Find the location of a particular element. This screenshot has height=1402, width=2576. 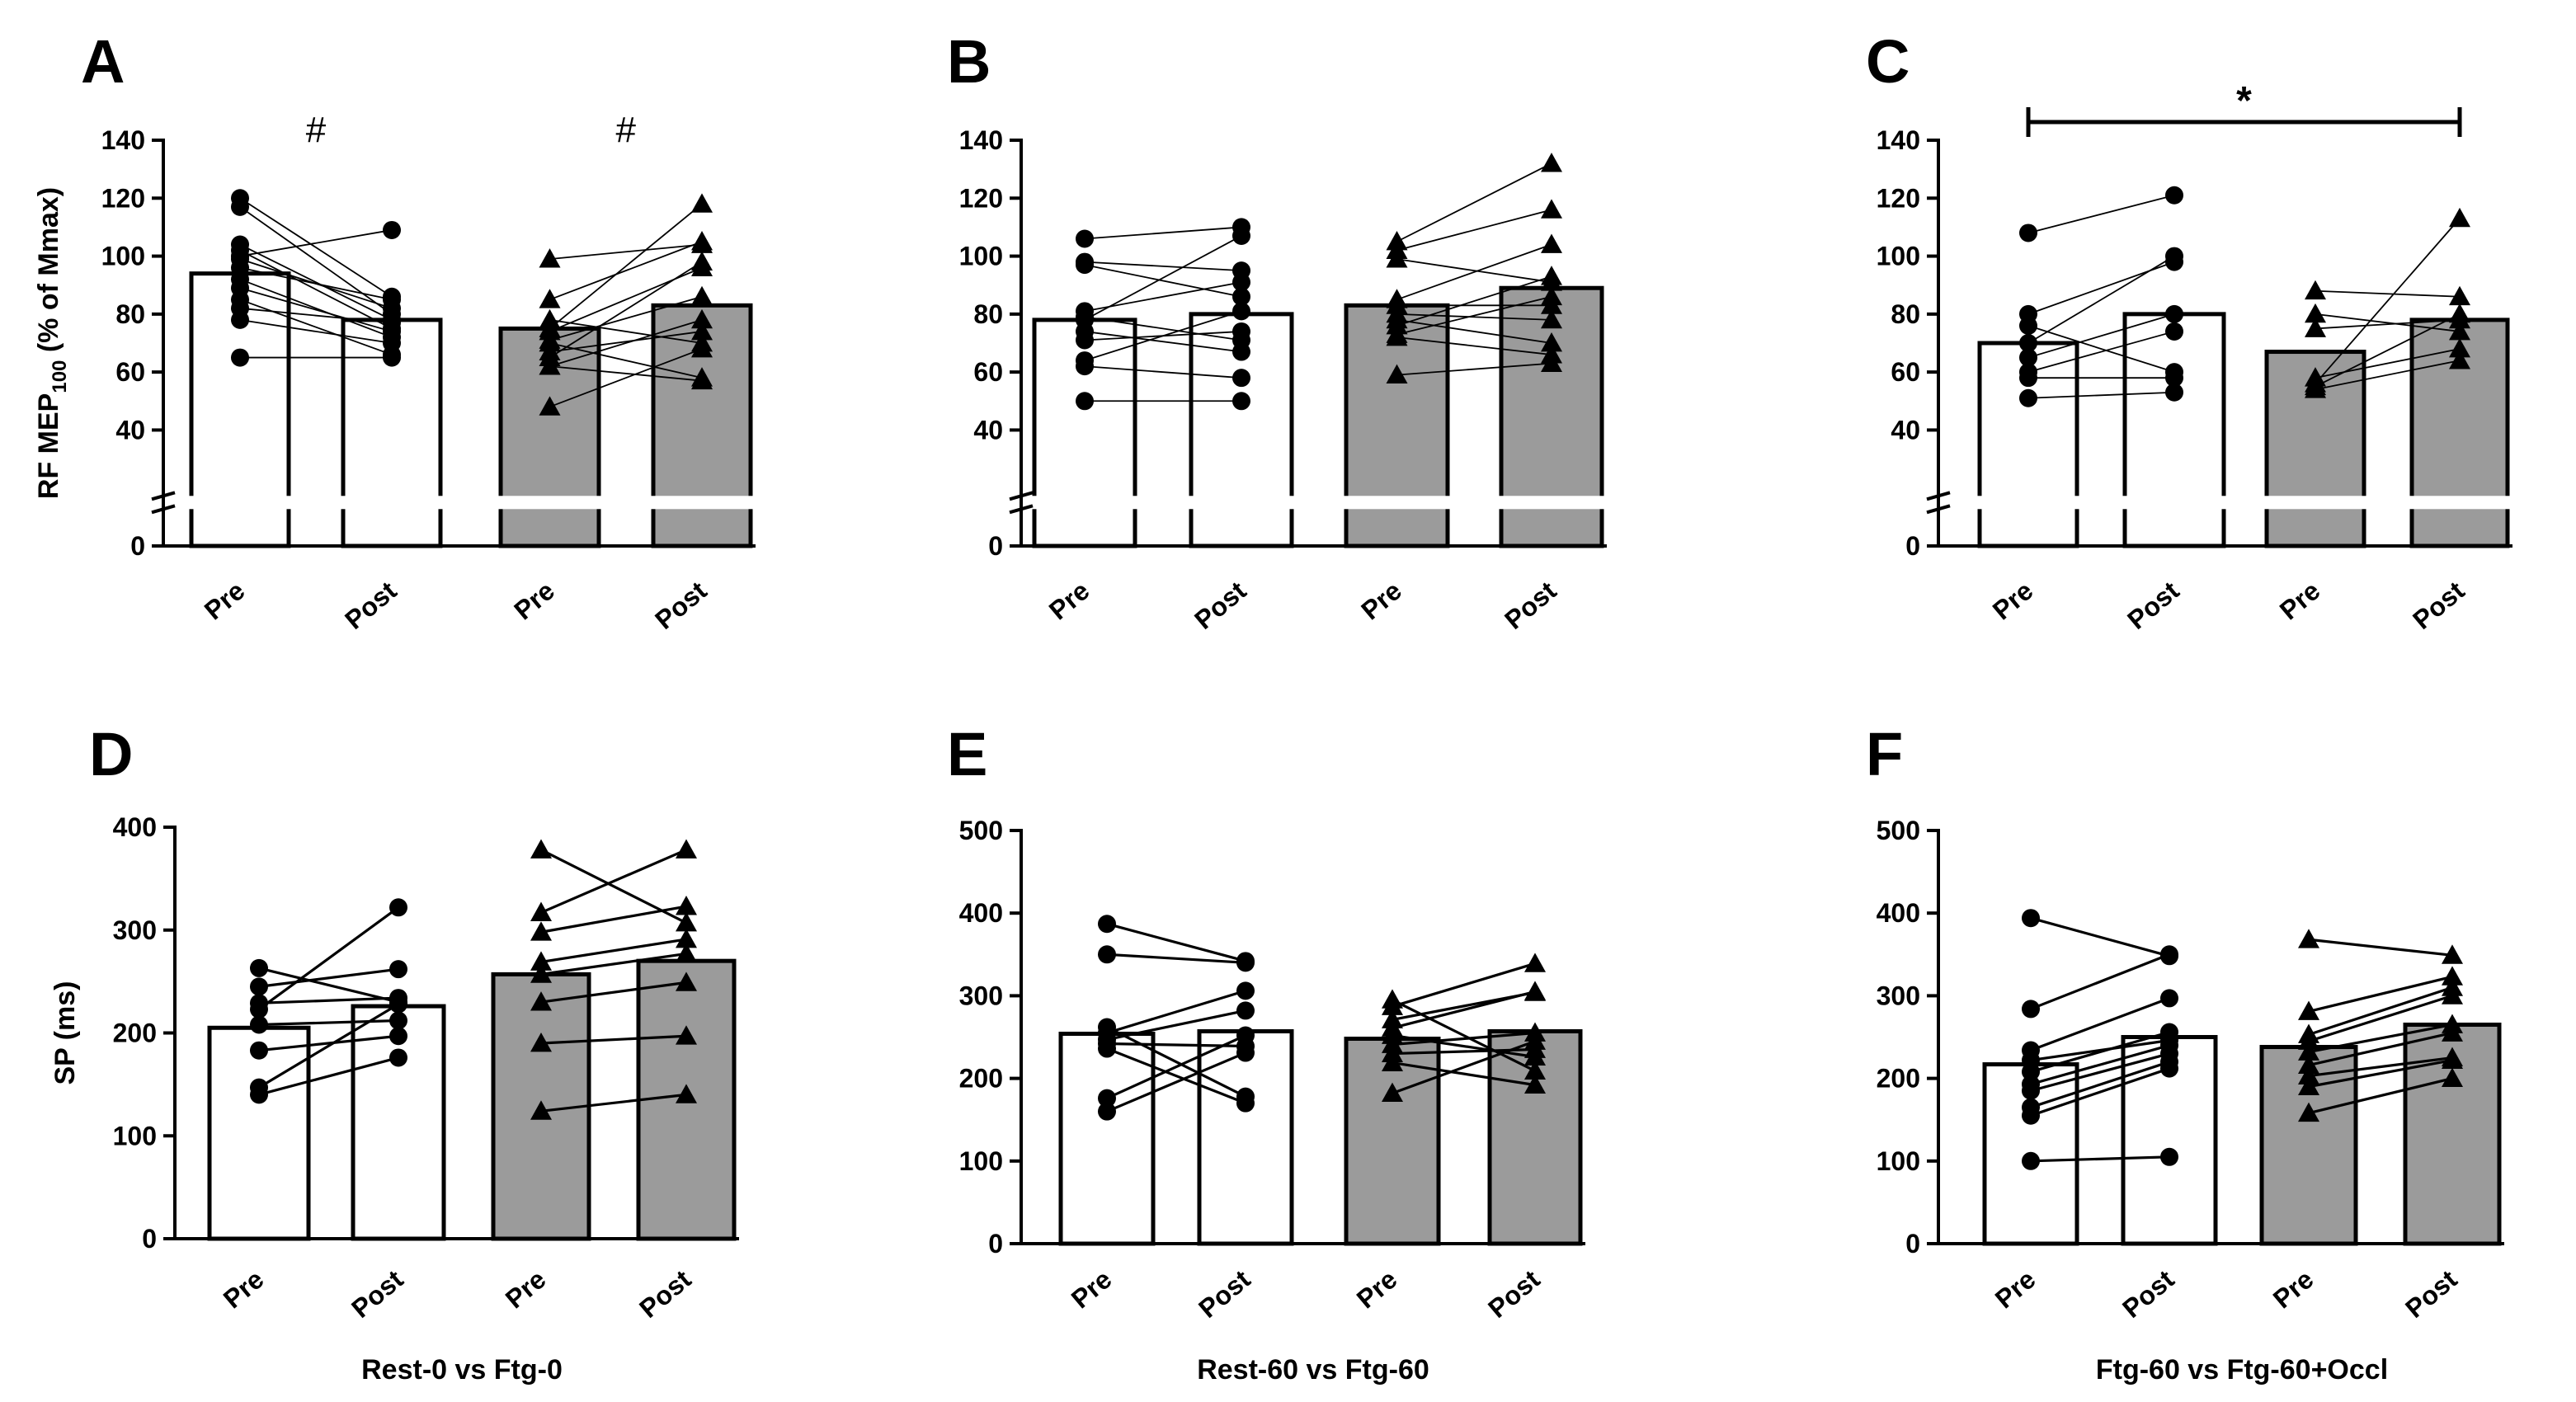

y-axis-label-sub: 100 is located at coordinates (60, 376).